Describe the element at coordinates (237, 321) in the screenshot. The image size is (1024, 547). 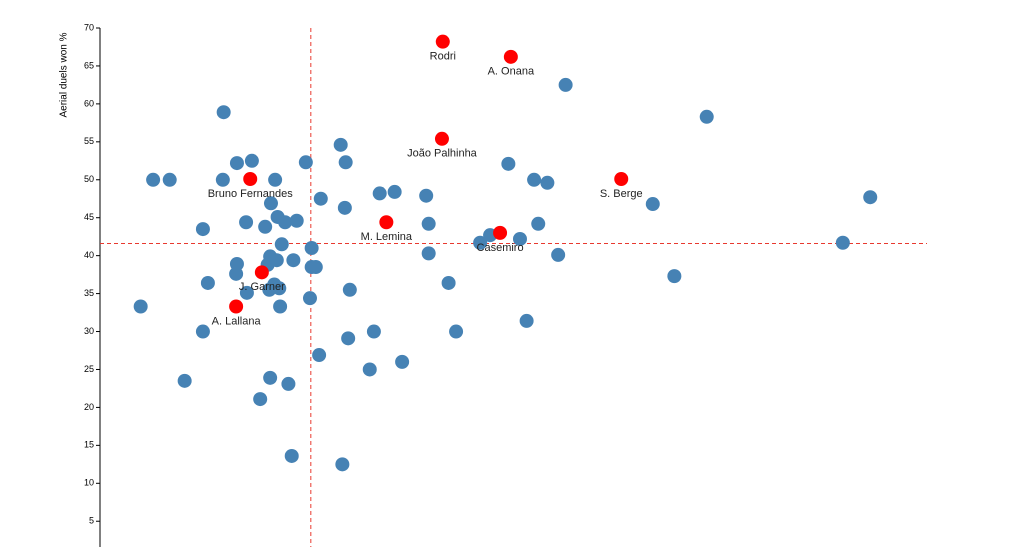
I see `point-label: A. Lallana` at that location.